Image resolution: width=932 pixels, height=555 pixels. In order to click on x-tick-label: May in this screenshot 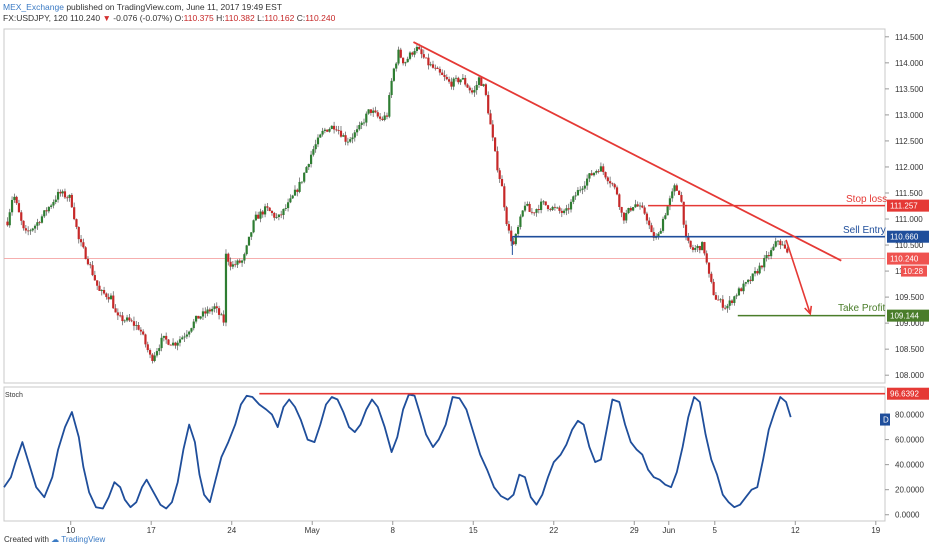, I will do `click(312, 530)`.